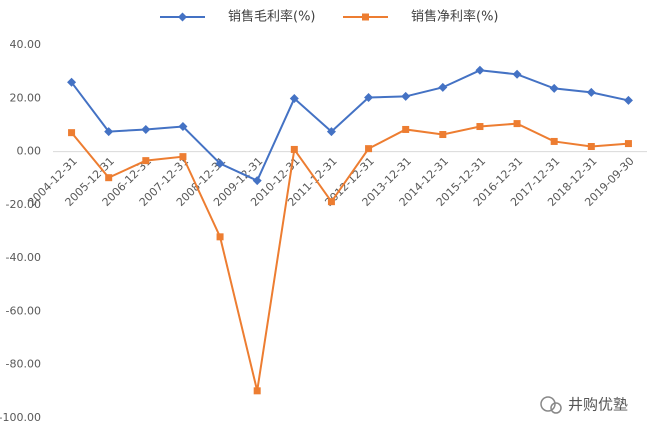  What do you see at coordinates (23, 364) in the screenshot?
I see `y-tick-label: -80.00` at bounding box center [23, 364].